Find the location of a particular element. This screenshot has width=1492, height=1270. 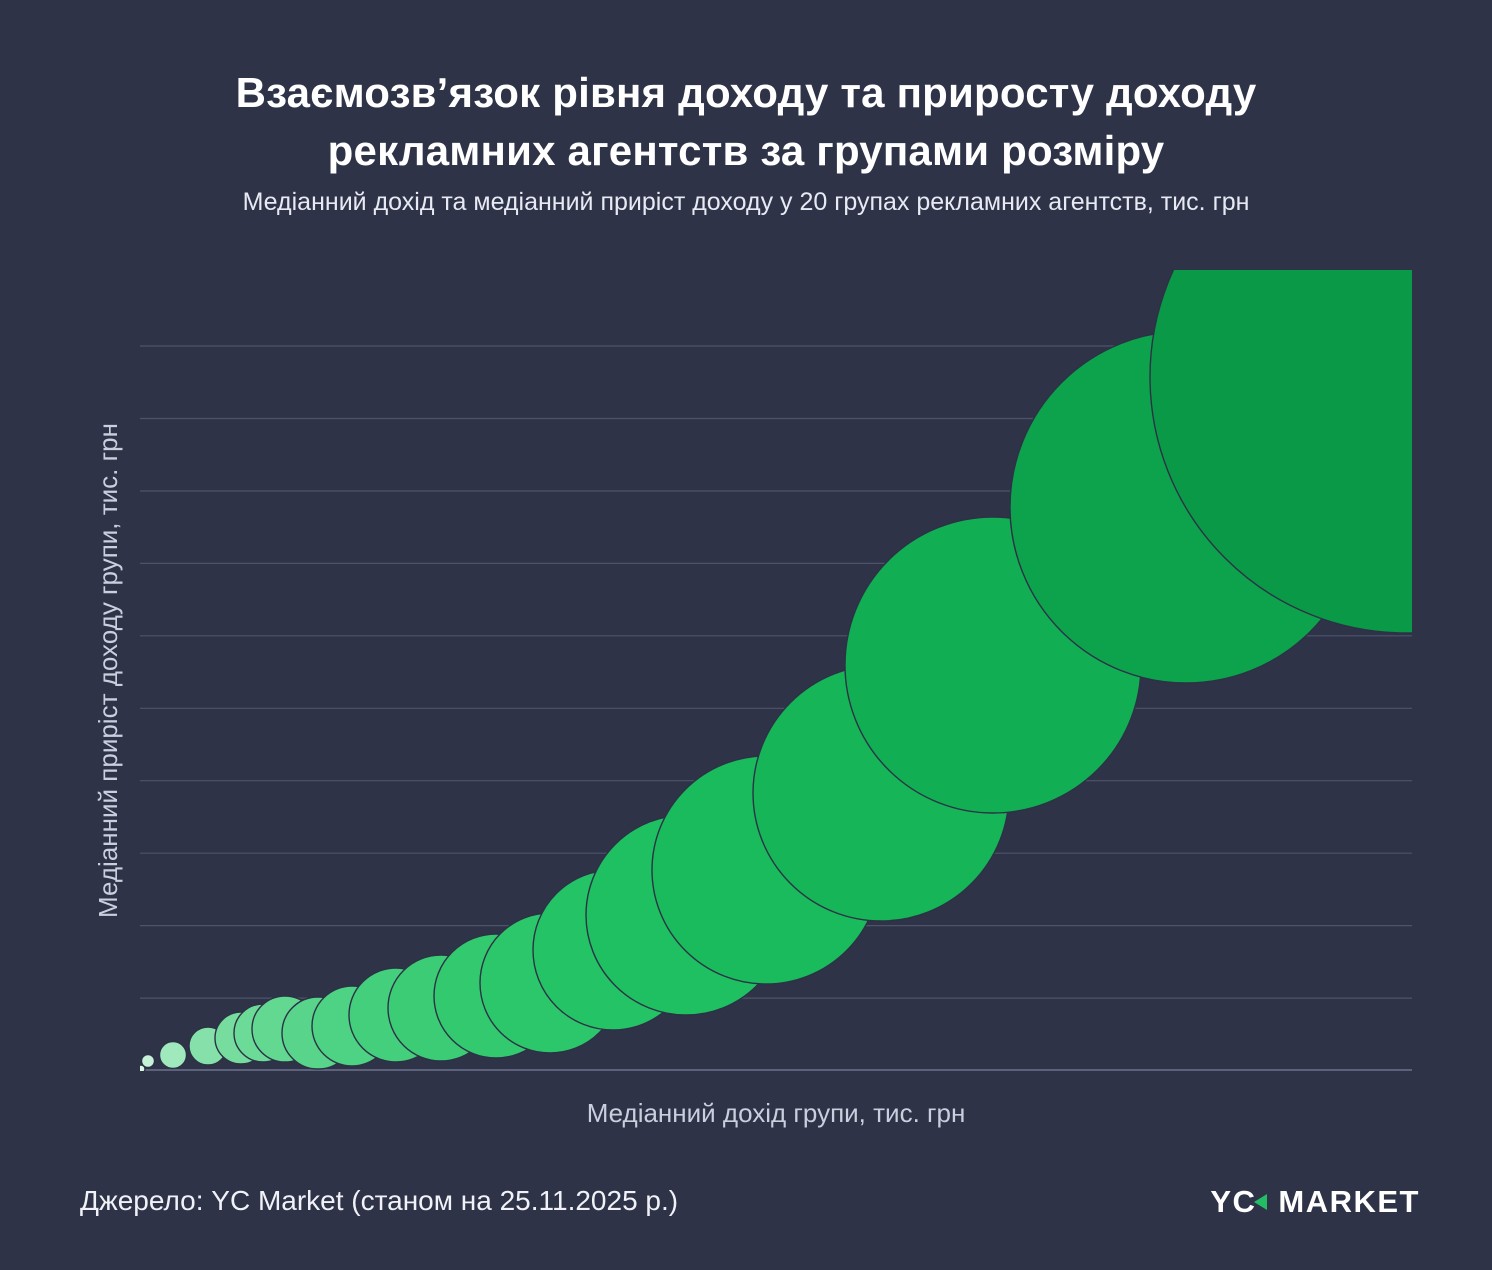

brand-logo: YC MARKET is located at coordinates (1315, 1202).